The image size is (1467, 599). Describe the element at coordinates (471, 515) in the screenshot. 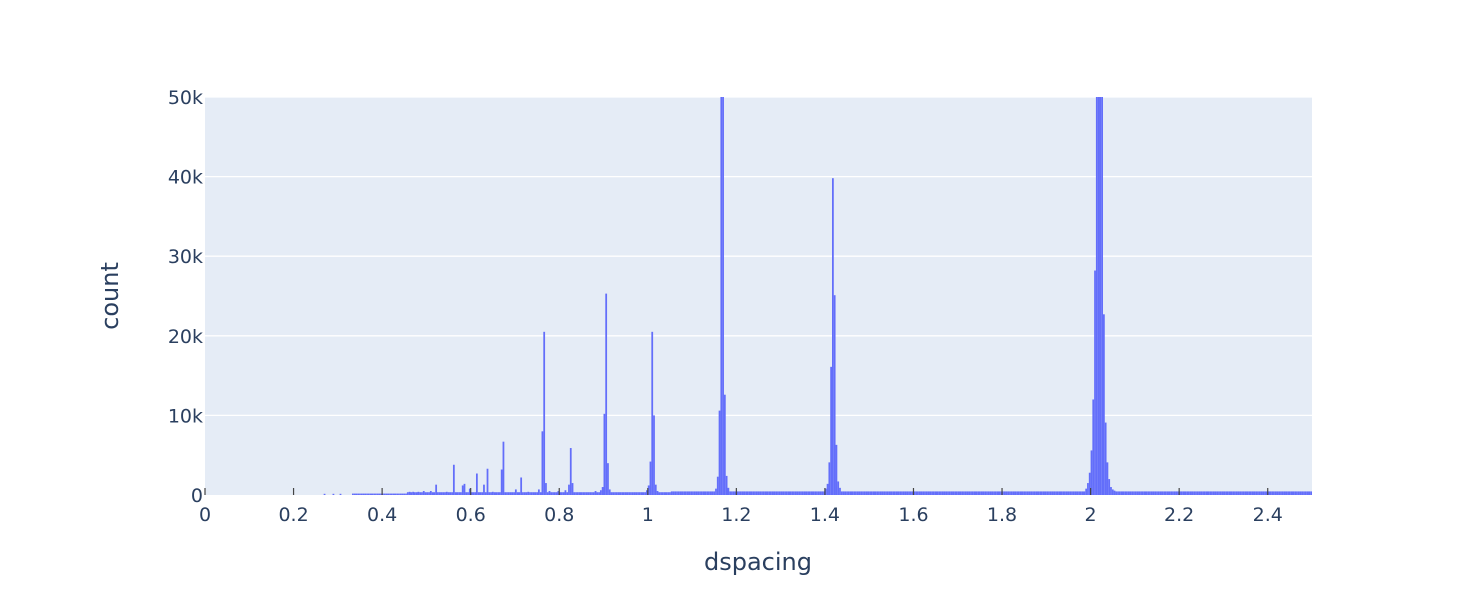

I see `x-tick-label: 0.6` at that location.